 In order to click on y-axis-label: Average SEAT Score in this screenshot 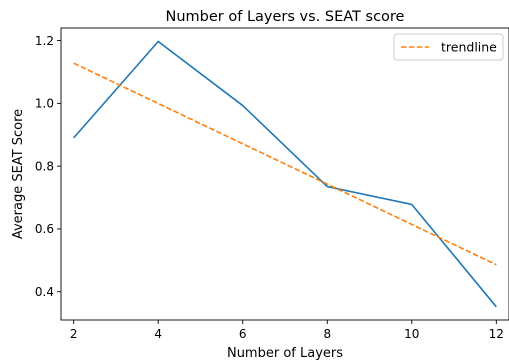, I will do `click(18, 174)`.